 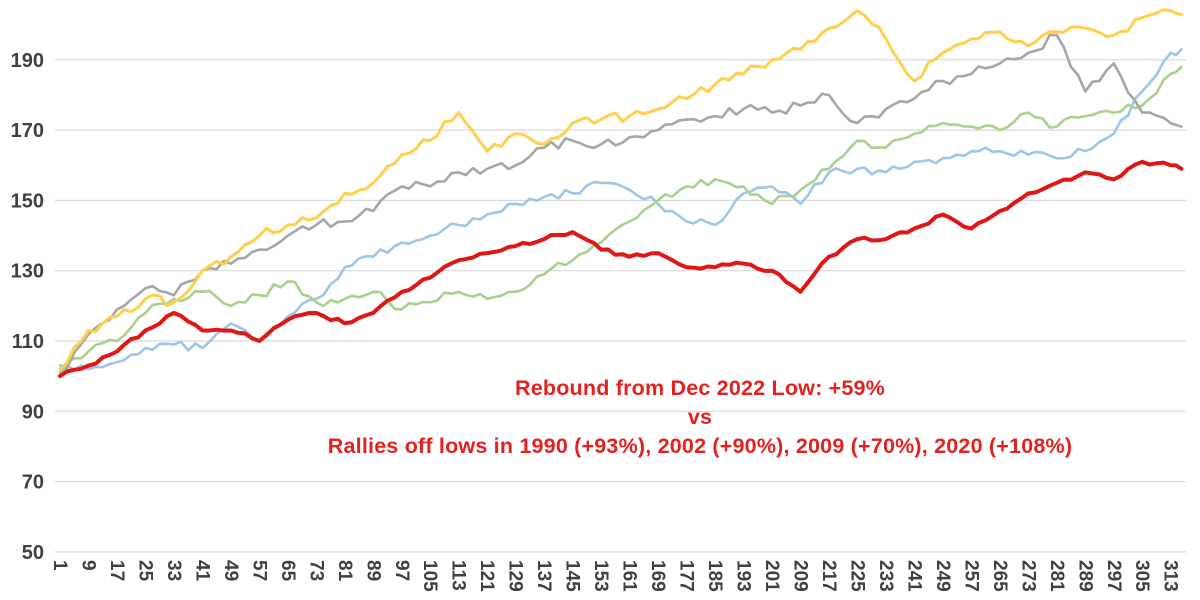 What do you see at coordinates (885, 576) in the screenshot?
I see `x-axis-tick-label: 233` at bounding box center [885, 576].